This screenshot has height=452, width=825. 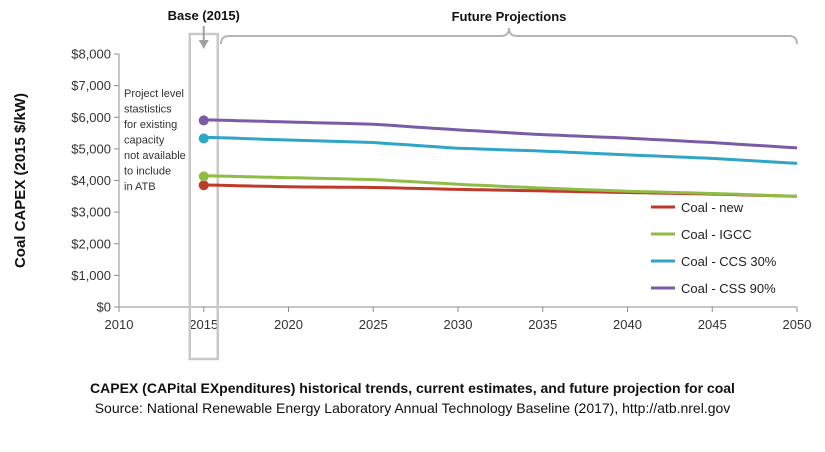 I want to click on y-tick-label: $0, so click(x=104, y=307).